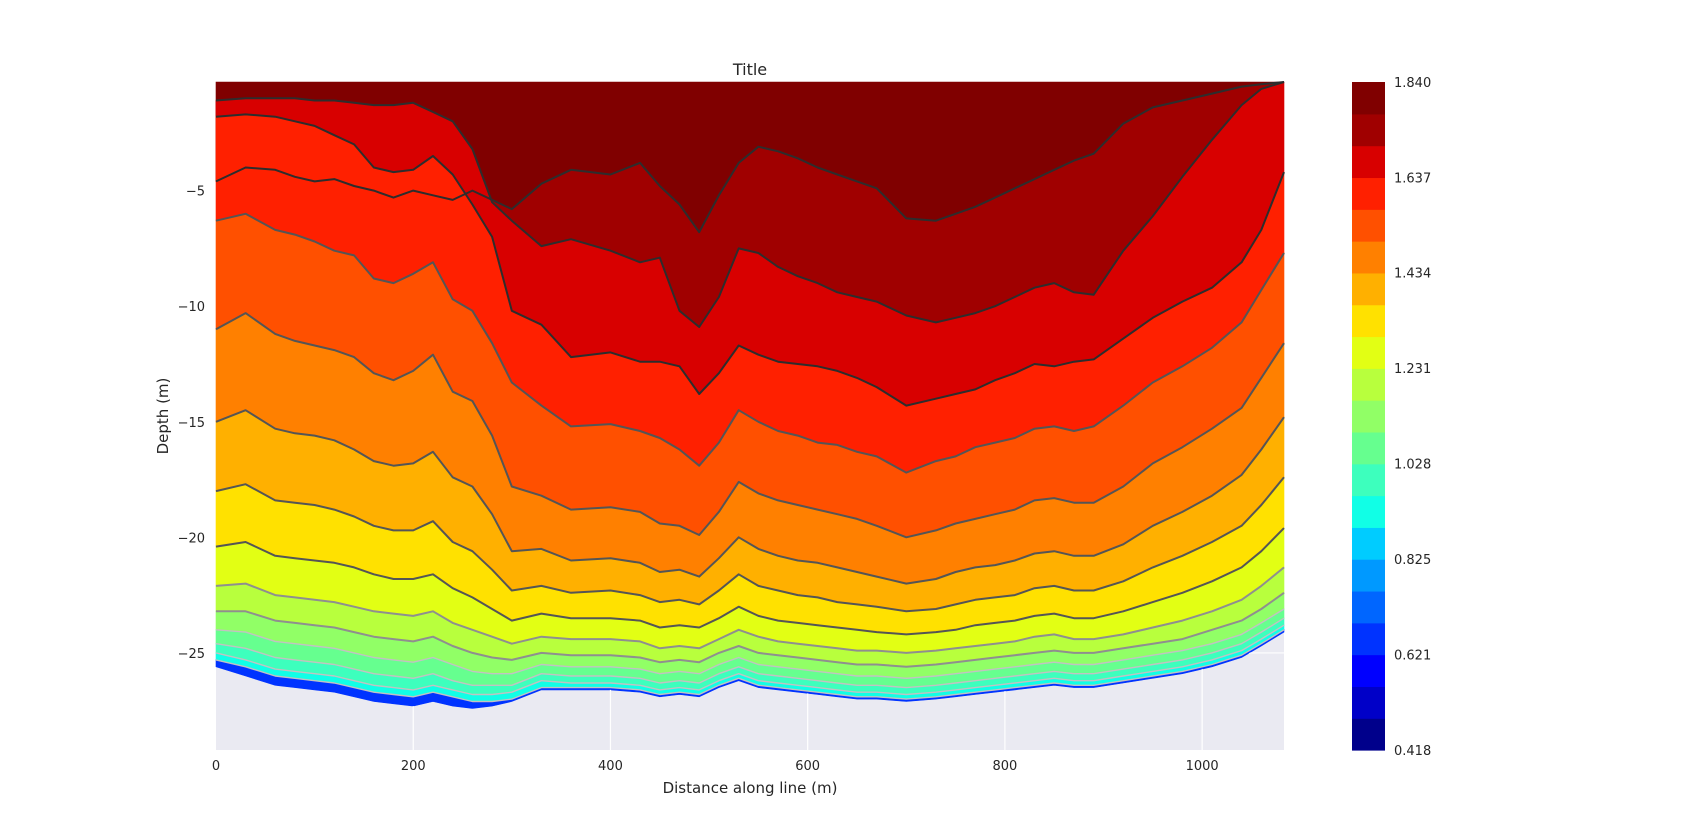  Describe the element at coordinates (1412, 656) in the screenshot. I see `colorbar-tick-label: 0.621` at that location.